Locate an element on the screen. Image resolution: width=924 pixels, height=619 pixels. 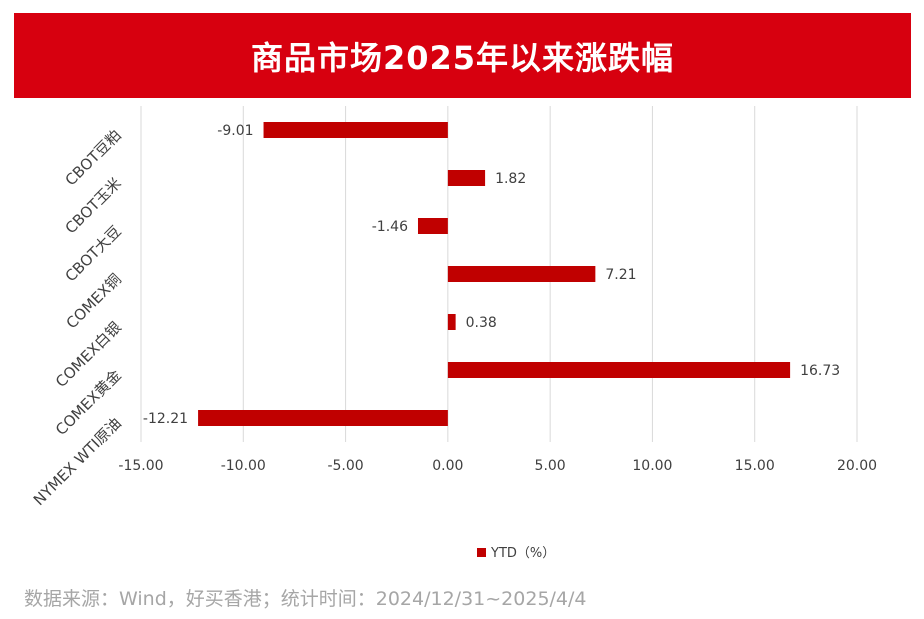
x-tick-label: -15.00 is located at coordinates (140, 466).